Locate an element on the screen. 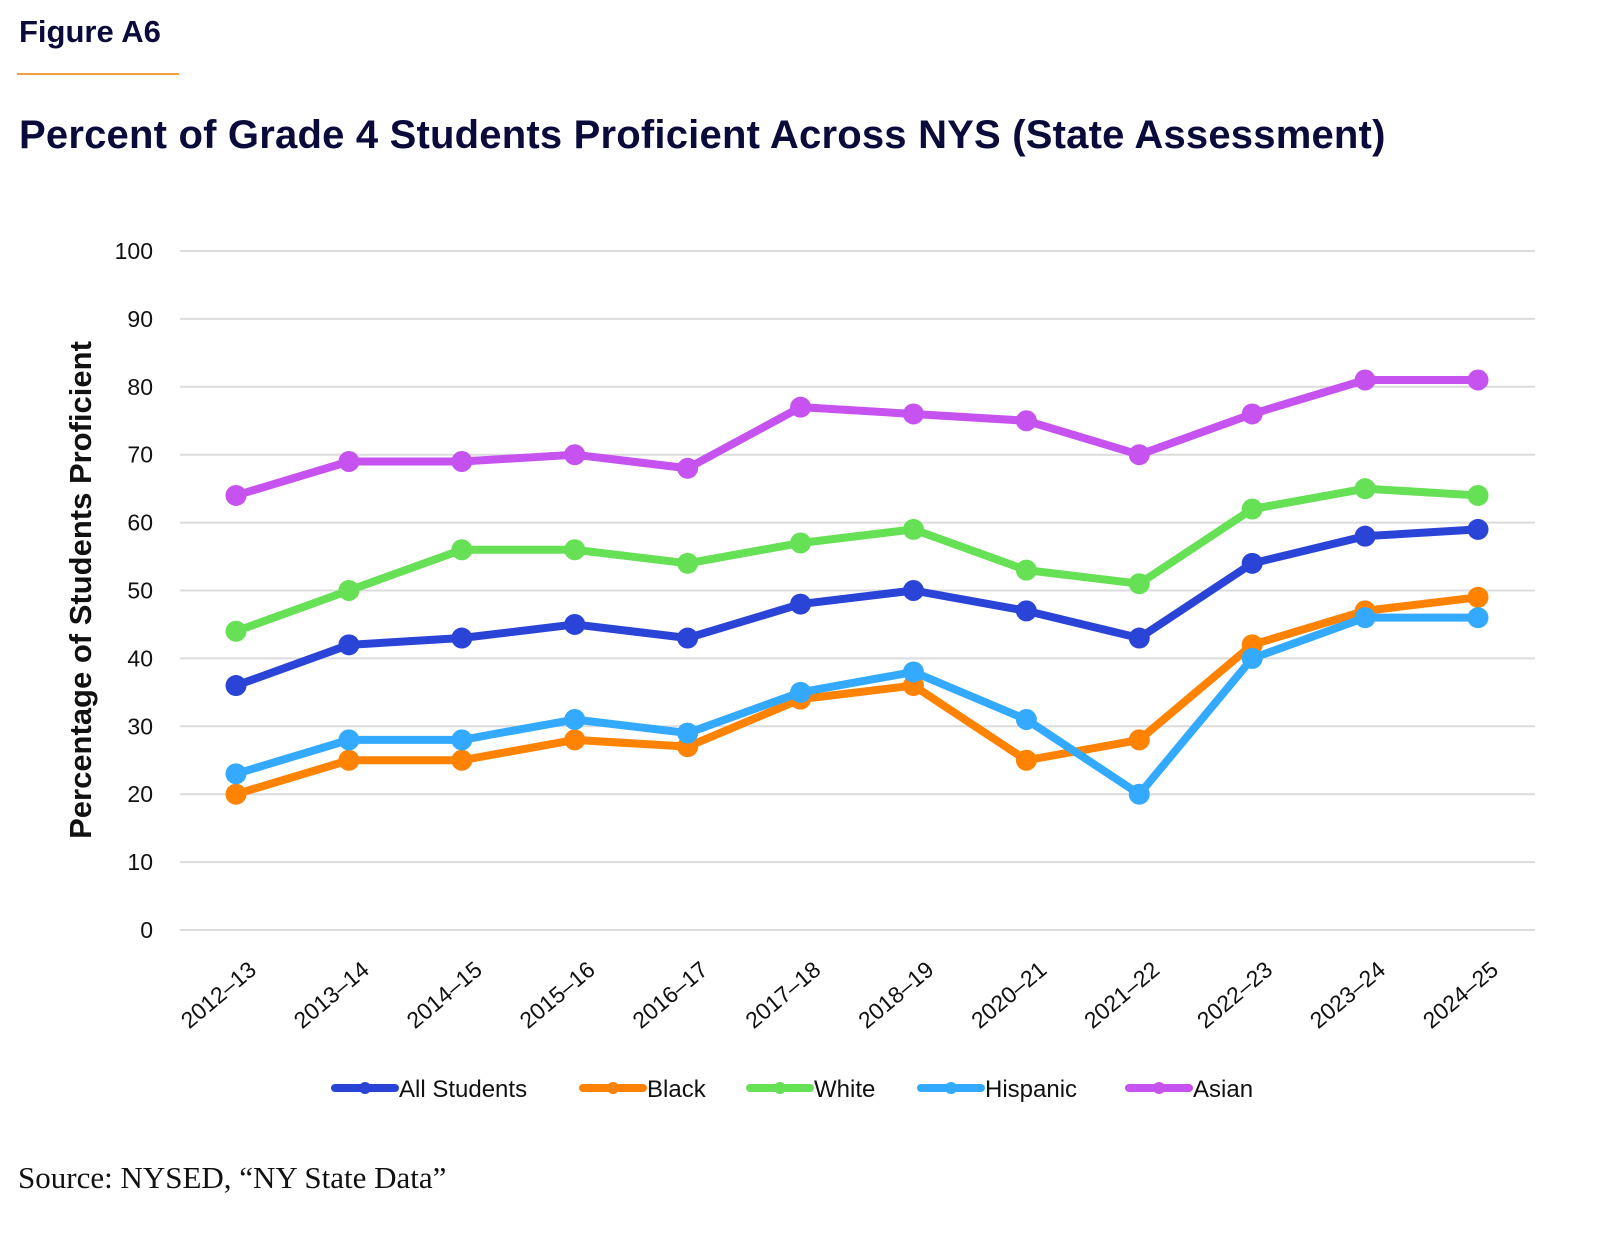  legend-item: Asian is located at coordinates (1189, 1089).